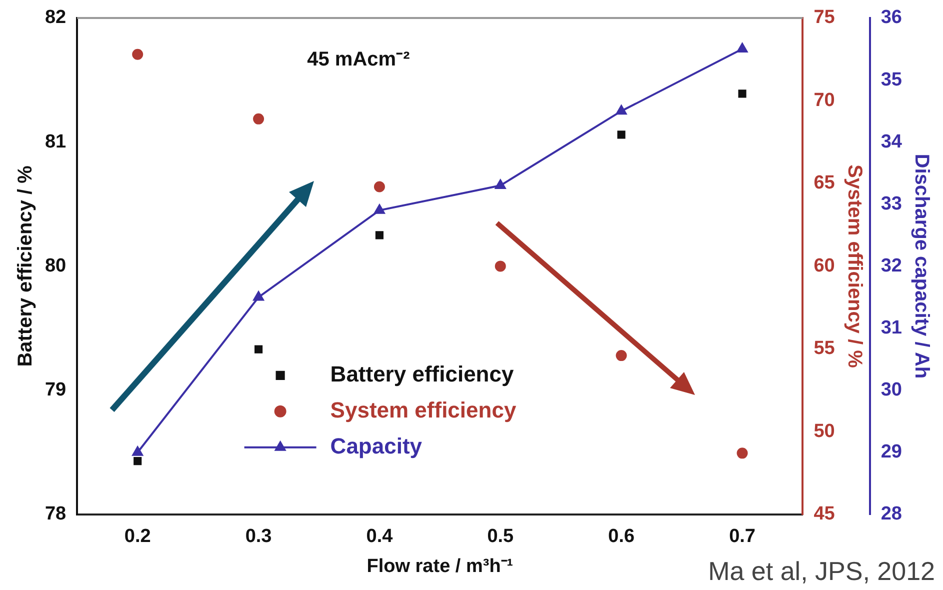 This screenshot has width=943, height=590. What do you see at coordinates (825, 349) in the screenshot?
I see `y2-tick-label: 55` at bounding box center [825, 349].